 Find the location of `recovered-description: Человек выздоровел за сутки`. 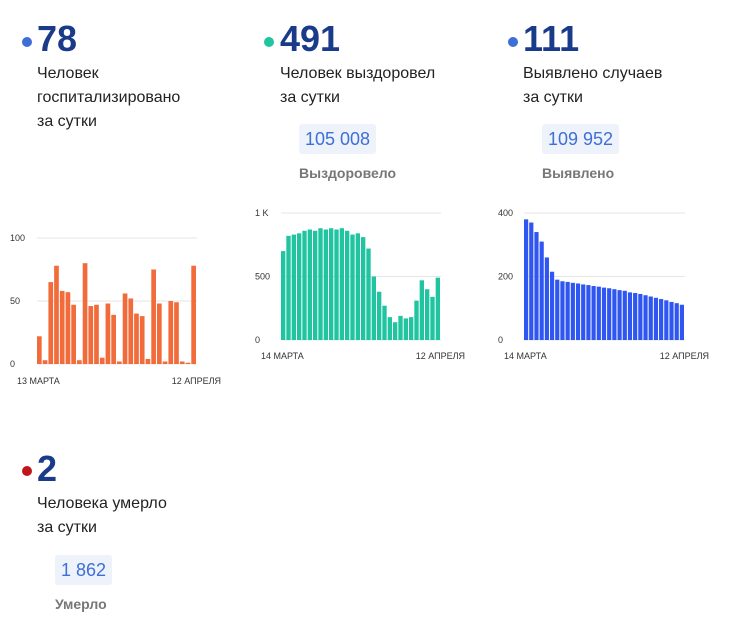

recovered-description: Человек выздоровел за сутки is located at coordinates (358, 85).